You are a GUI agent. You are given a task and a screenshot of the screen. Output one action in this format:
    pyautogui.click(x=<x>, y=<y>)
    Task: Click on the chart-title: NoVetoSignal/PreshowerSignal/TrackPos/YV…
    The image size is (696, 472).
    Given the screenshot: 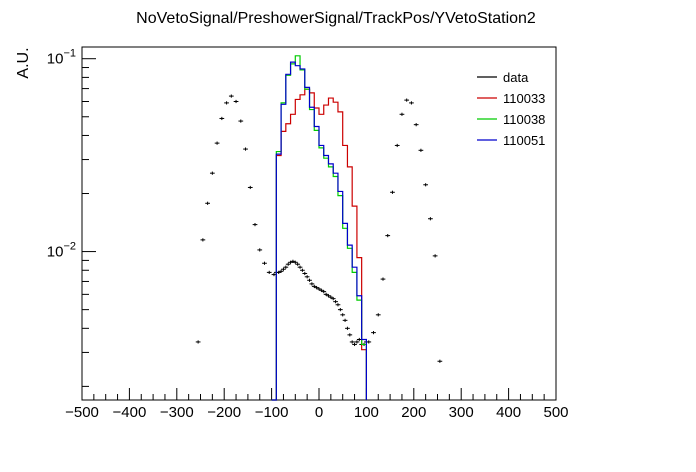 What is the action you would take?
    pyautogui.click(x=336, y=18)
    